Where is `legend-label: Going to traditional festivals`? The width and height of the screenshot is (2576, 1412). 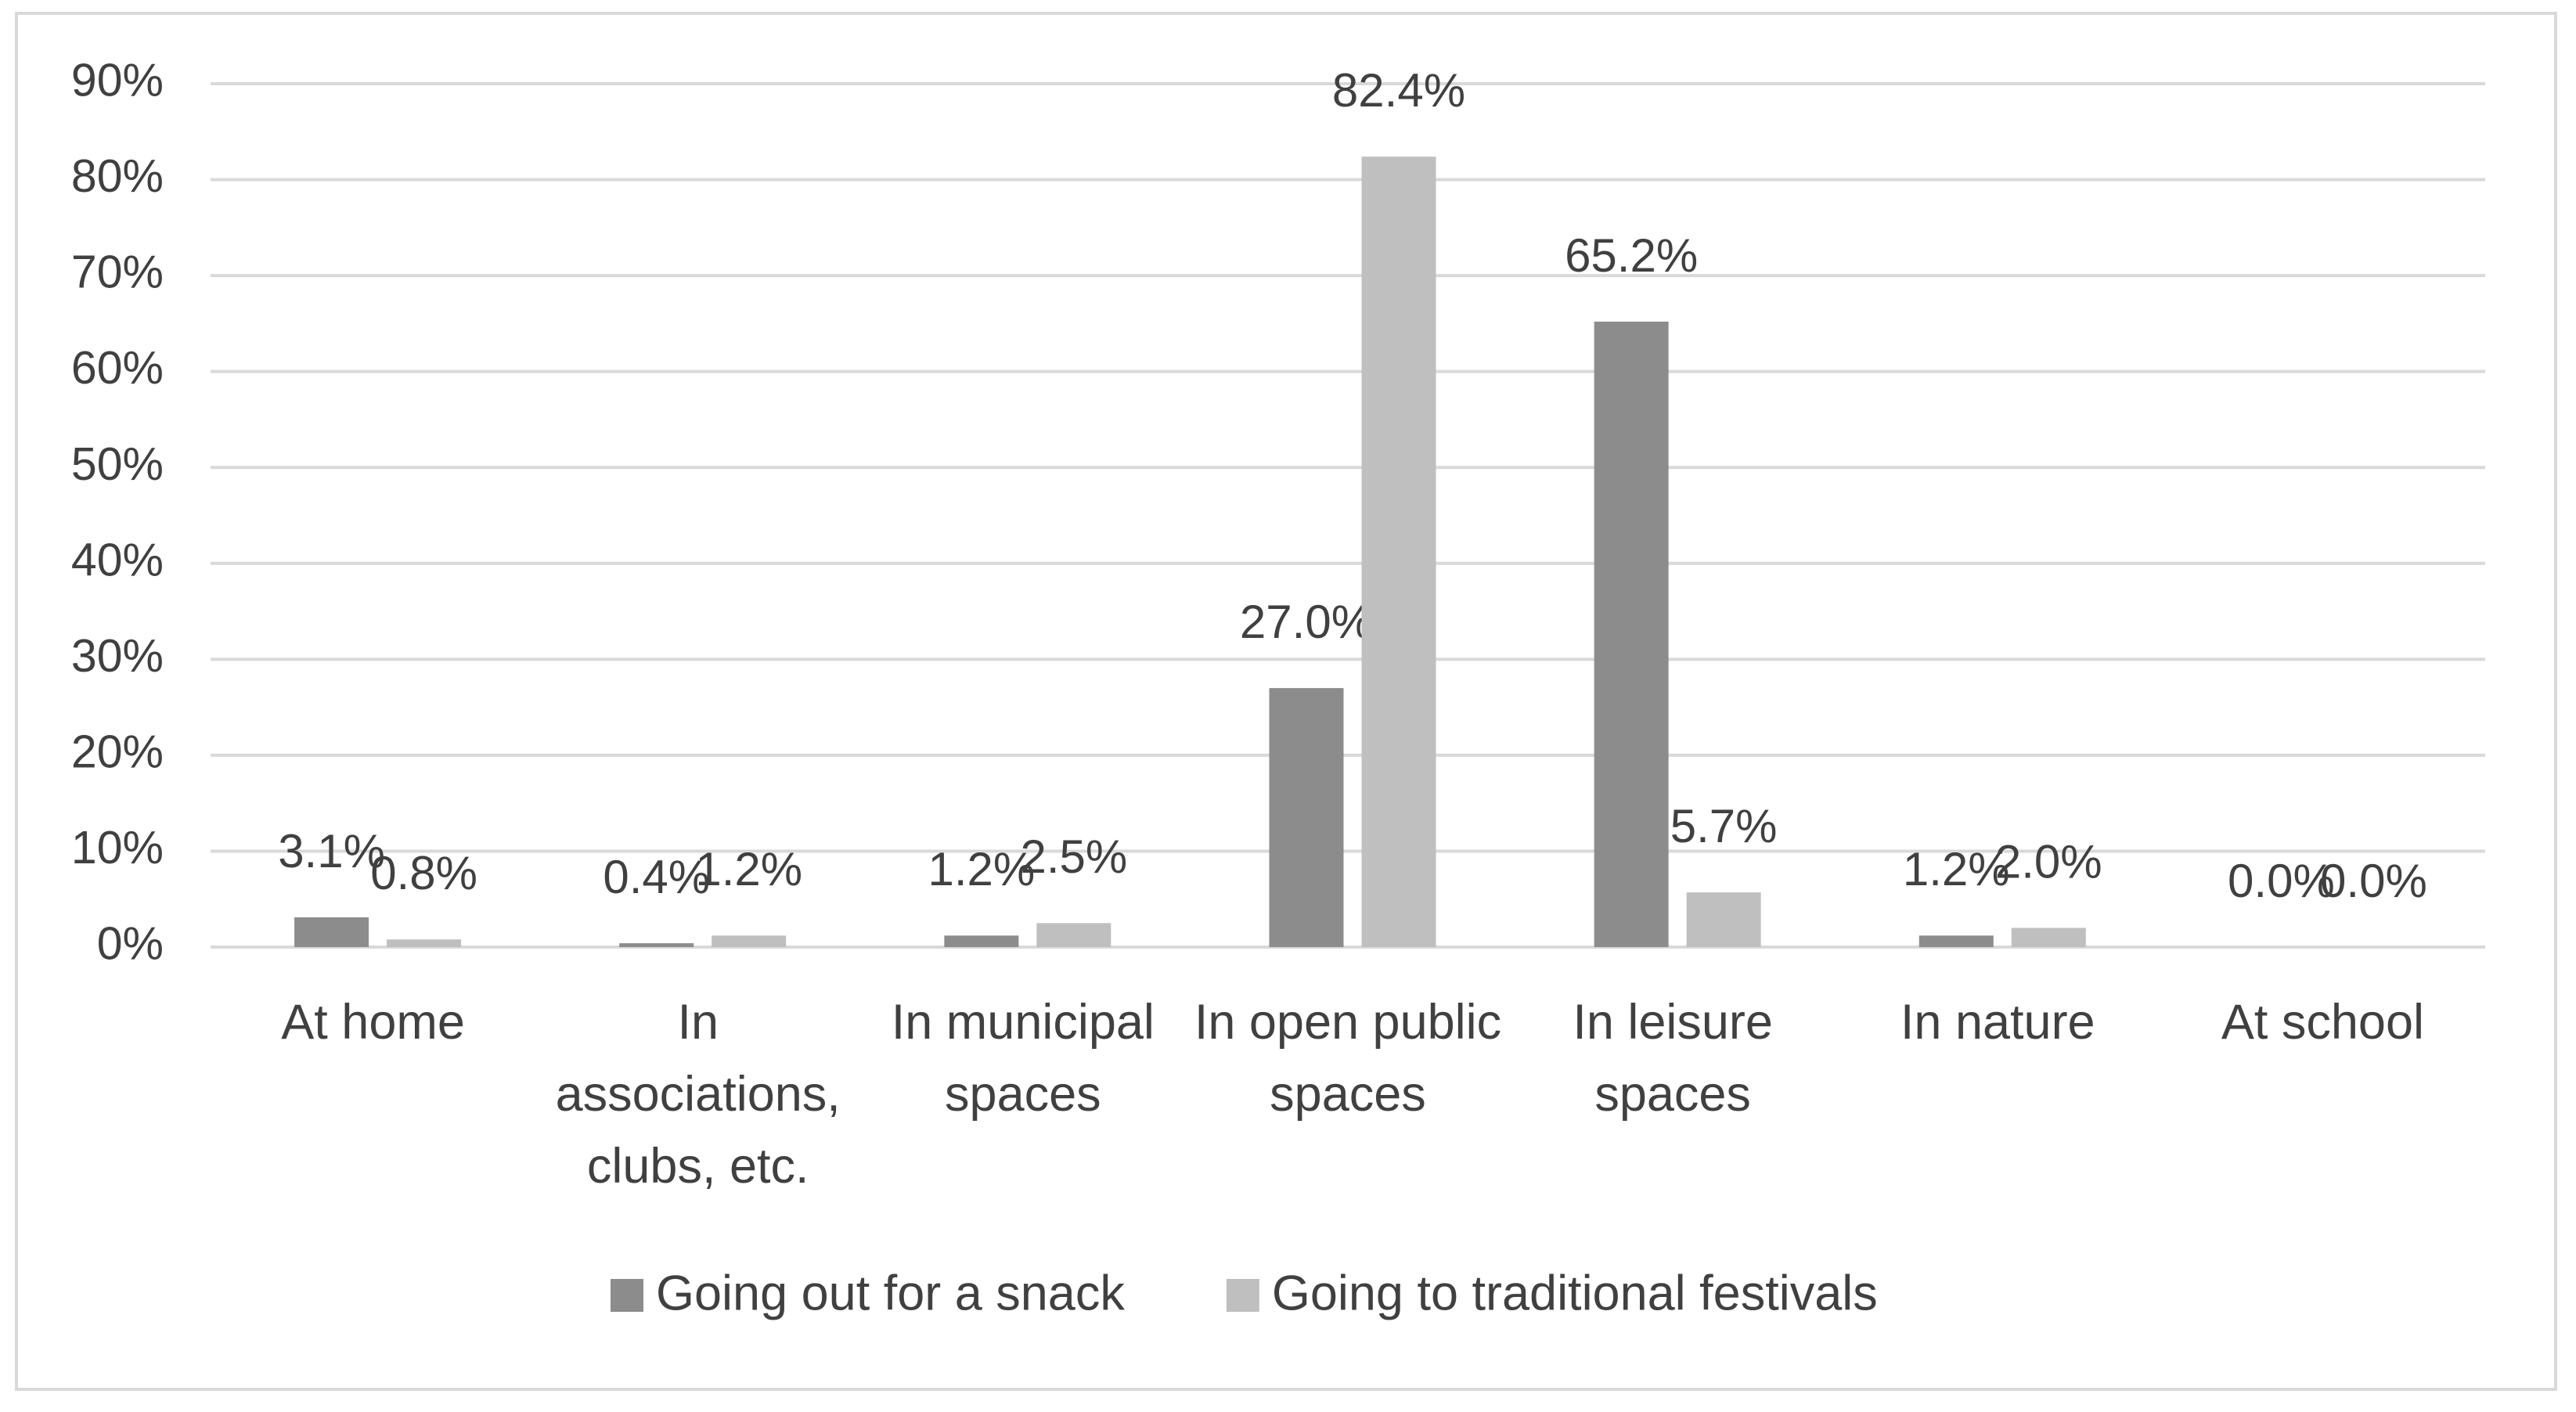 legend-label: Going to traditional festivals is located at coordinates (1575, 1293).